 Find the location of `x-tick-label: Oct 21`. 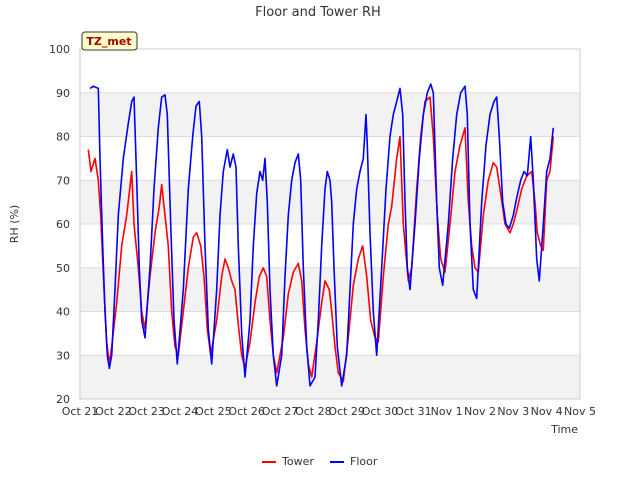

x-tick-label: Oct 21 is located at coordinates (80, 411).